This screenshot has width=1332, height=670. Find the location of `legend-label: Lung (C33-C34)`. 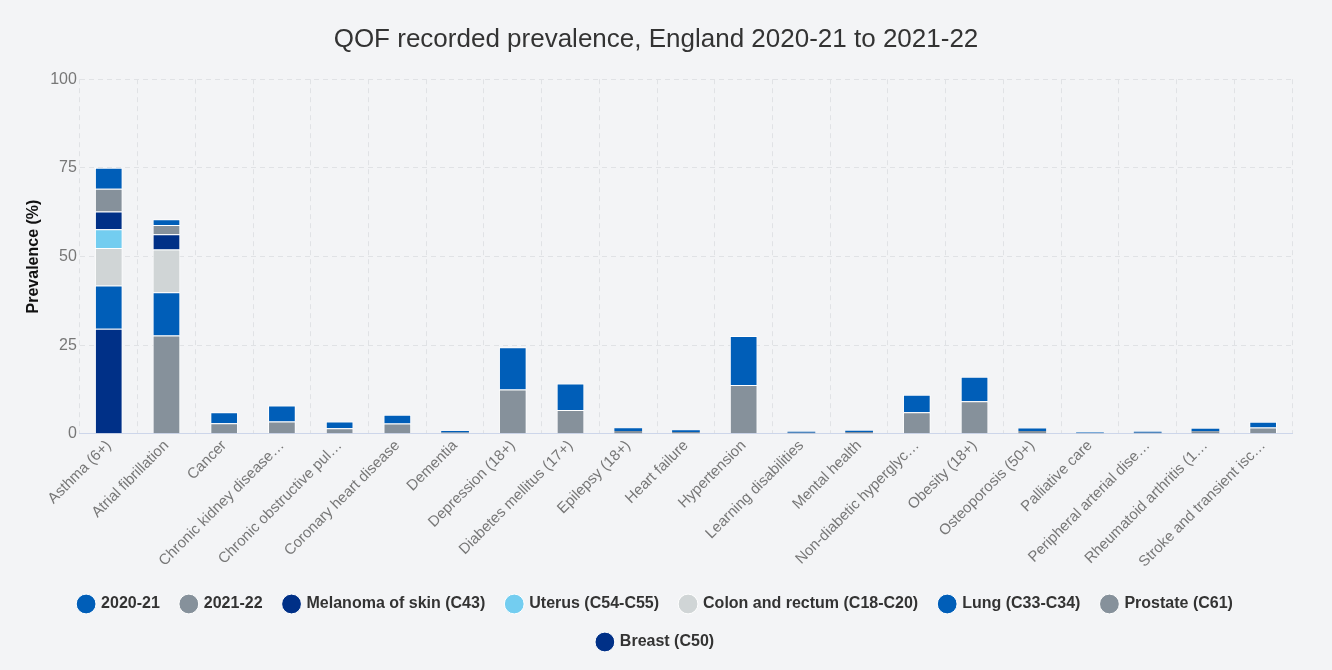

legend-label: Lung (C33-C34) is located at coordinates (1021, 603).